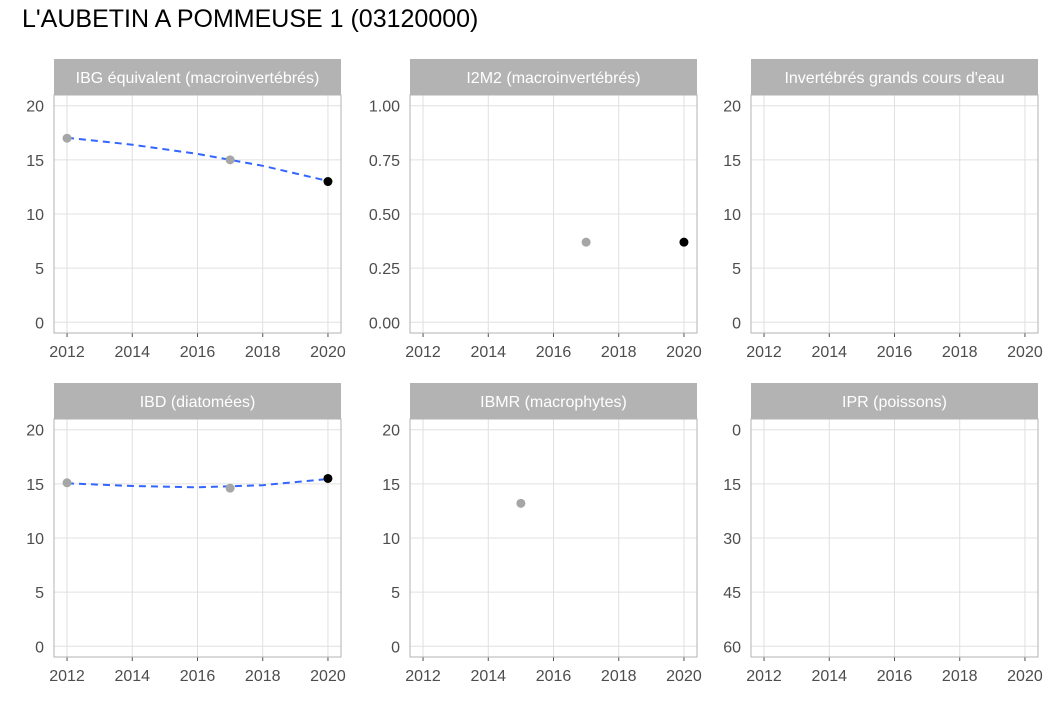  I want to click on y-tick-label: 1.00, so click(384, 107).